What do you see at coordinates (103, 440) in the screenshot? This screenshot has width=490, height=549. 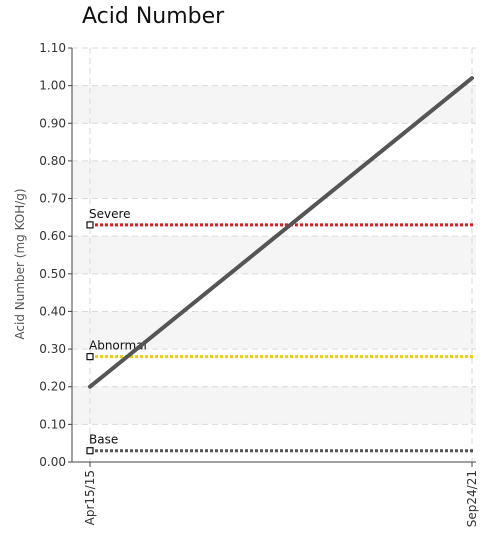 I see `reference-label-base: Base` at bounding box center [103, 440].